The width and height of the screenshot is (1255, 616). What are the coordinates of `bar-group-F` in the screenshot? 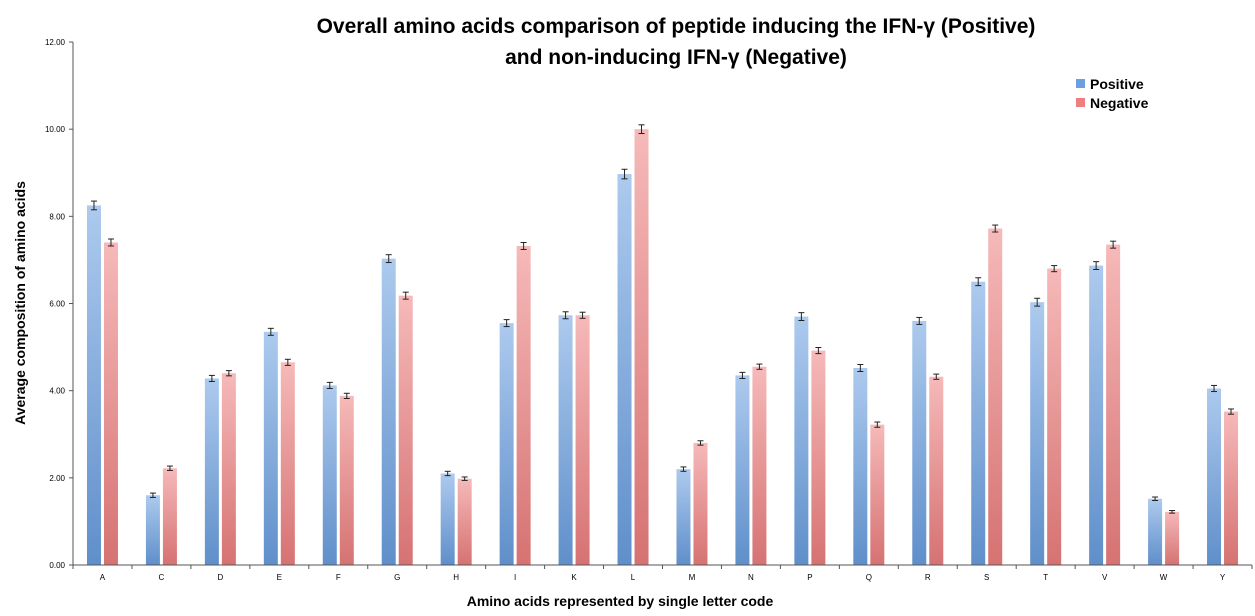 It's located at (338, 473).